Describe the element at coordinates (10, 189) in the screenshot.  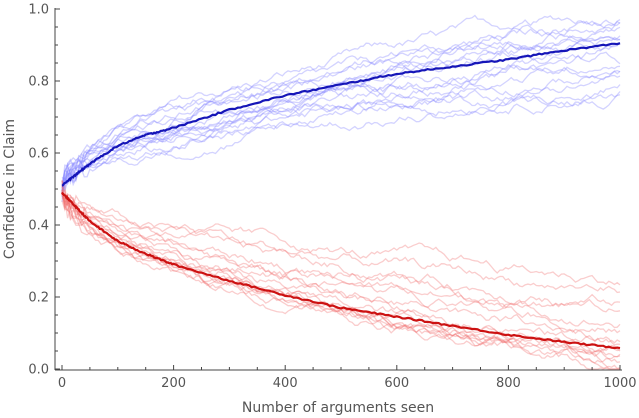
I see `y-axis-title: Confidence in Claim` at that location.